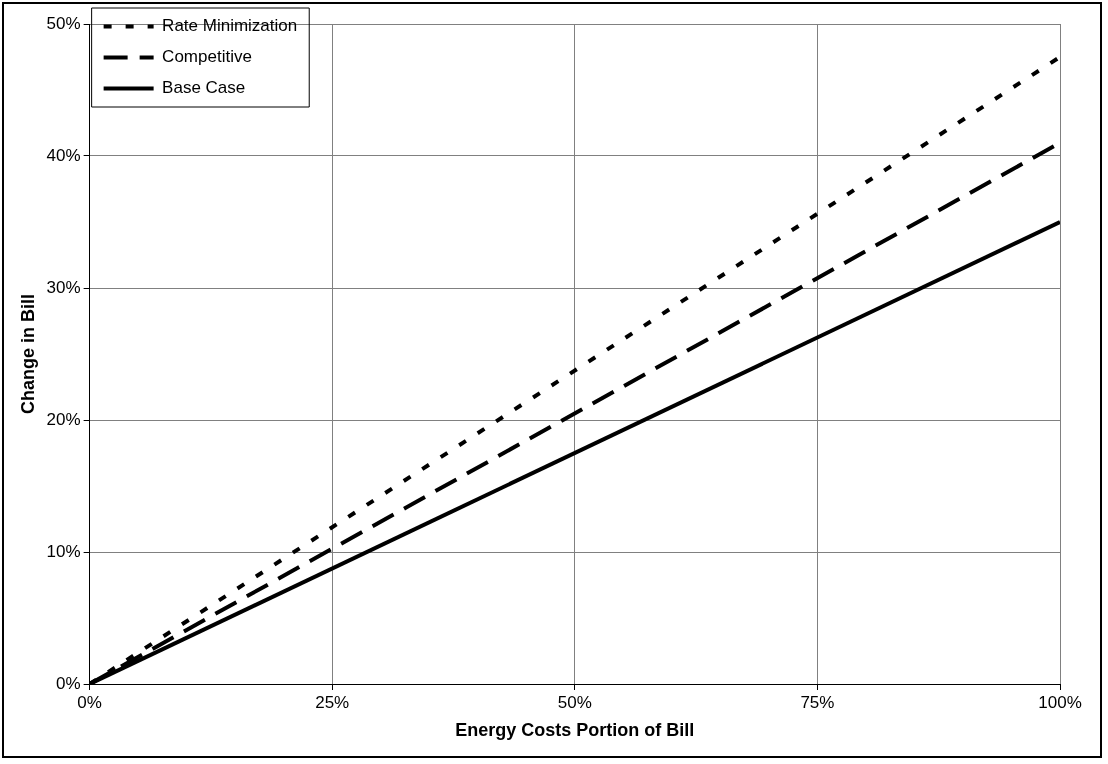  What do you see at coordinates (1060, 702) in the screenshot?
I see `x-tick-label: 100%` at bounding box center [1060, 702].